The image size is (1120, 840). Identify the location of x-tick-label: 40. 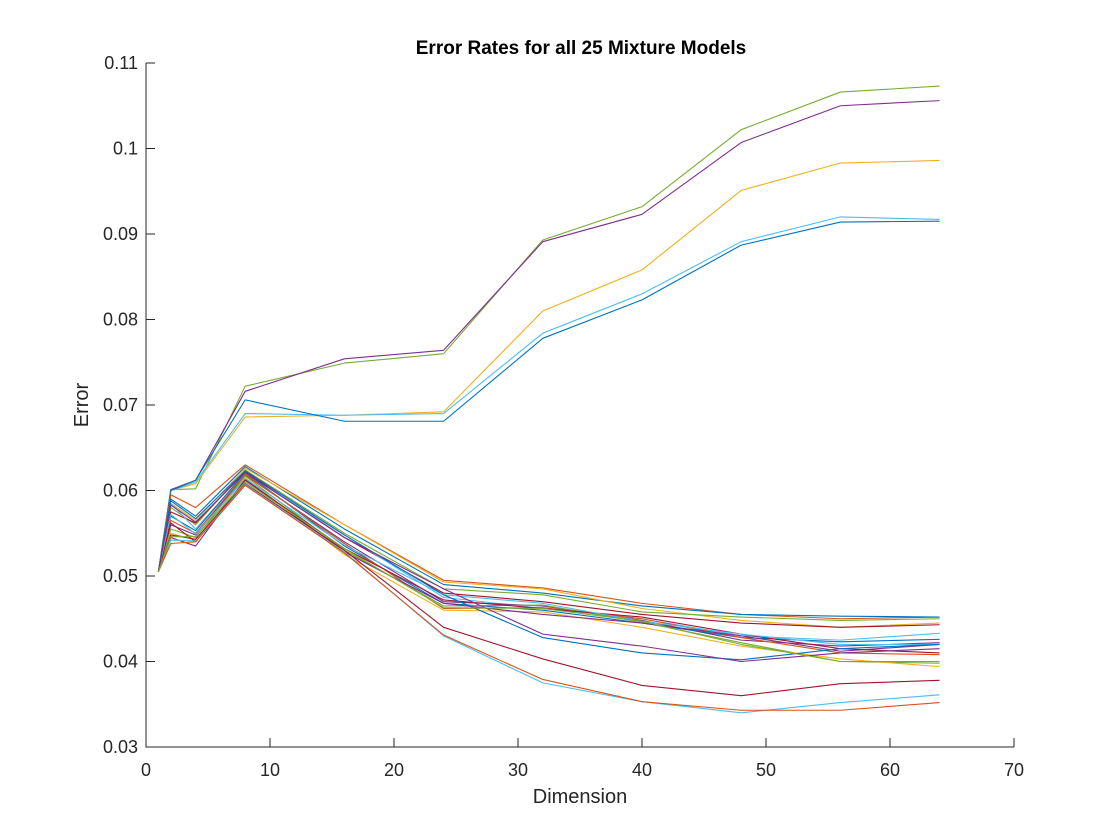
(642, 770).